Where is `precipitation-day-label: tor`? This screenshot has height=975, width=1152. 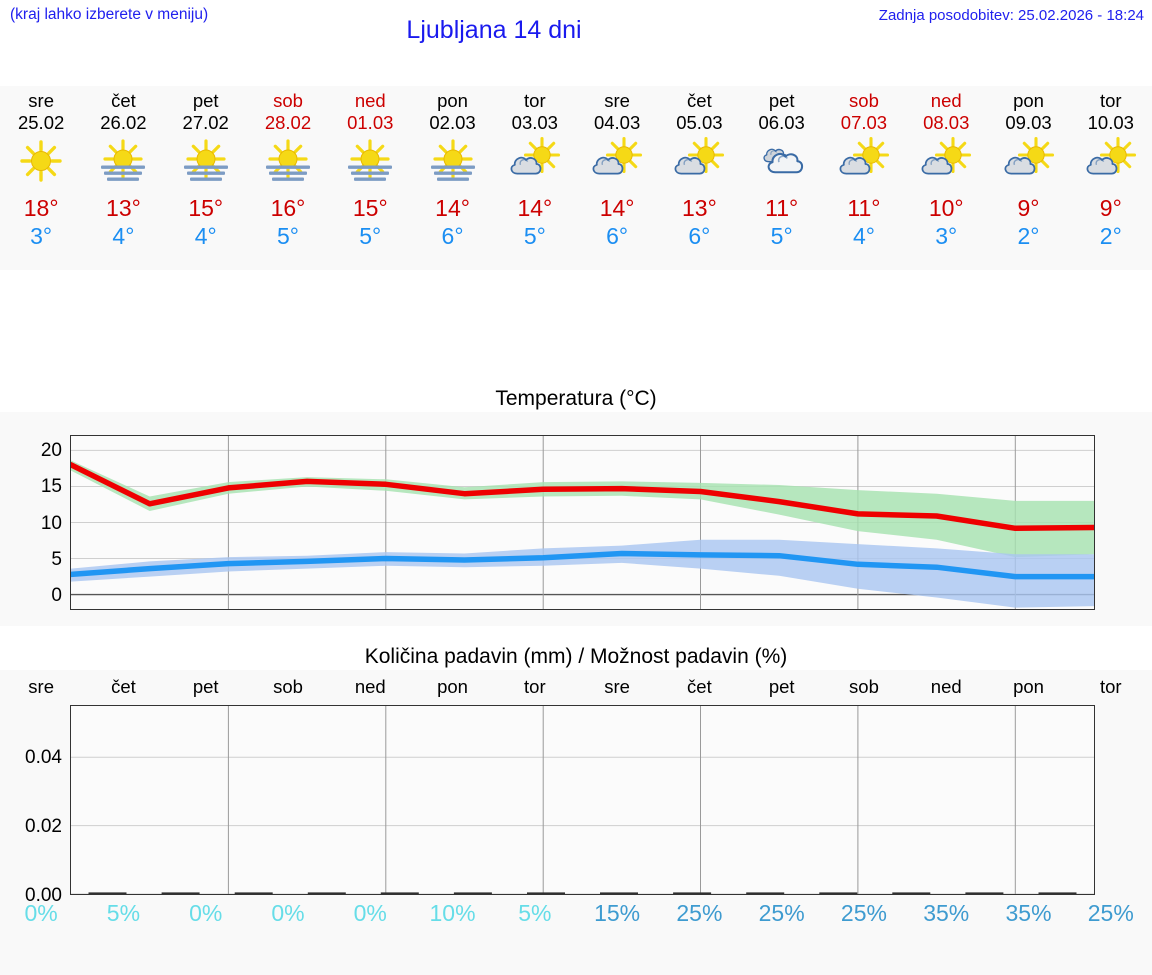 precipitation-day-label: tor is located at coordinates (1111, 686).